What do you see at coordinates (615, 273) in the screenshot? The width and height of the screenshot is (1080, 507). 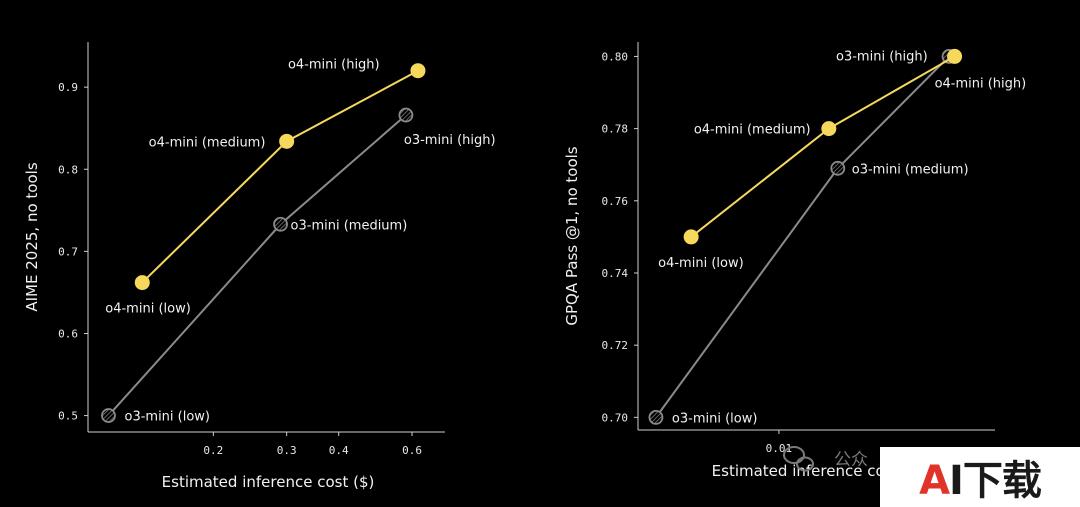 I see `y-tick-label: 0.74` at bounding box center [615, 273].